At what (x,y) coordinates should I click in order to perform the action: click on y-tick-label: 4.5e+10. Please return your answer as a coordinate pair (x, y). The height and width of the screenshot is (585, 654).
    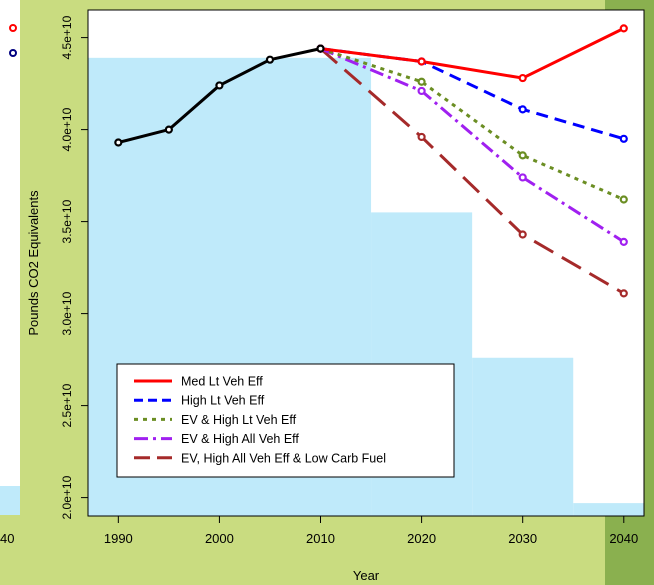
    Looking at the image, I should click on (67, 37).